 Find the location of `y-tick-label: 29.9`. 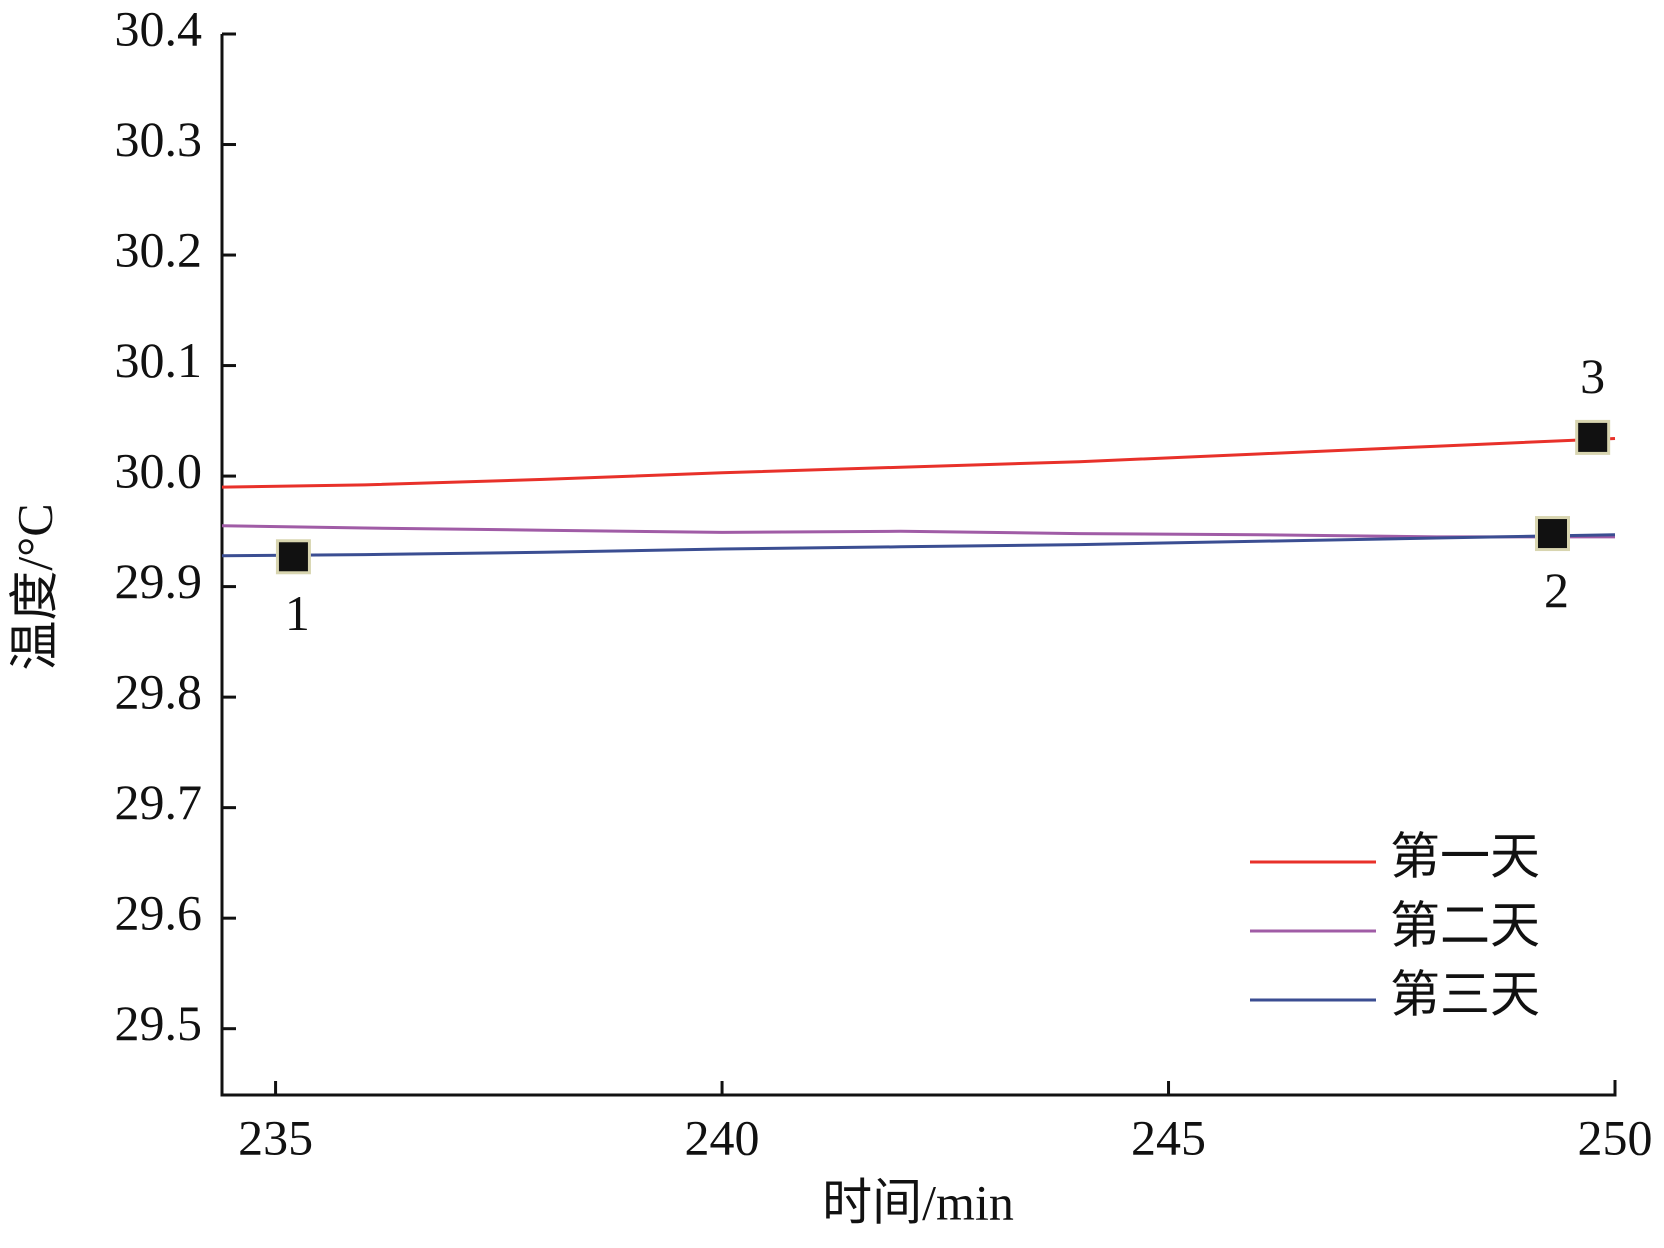

y-tick-label: 29.9 is located at coordinates (159, 581).